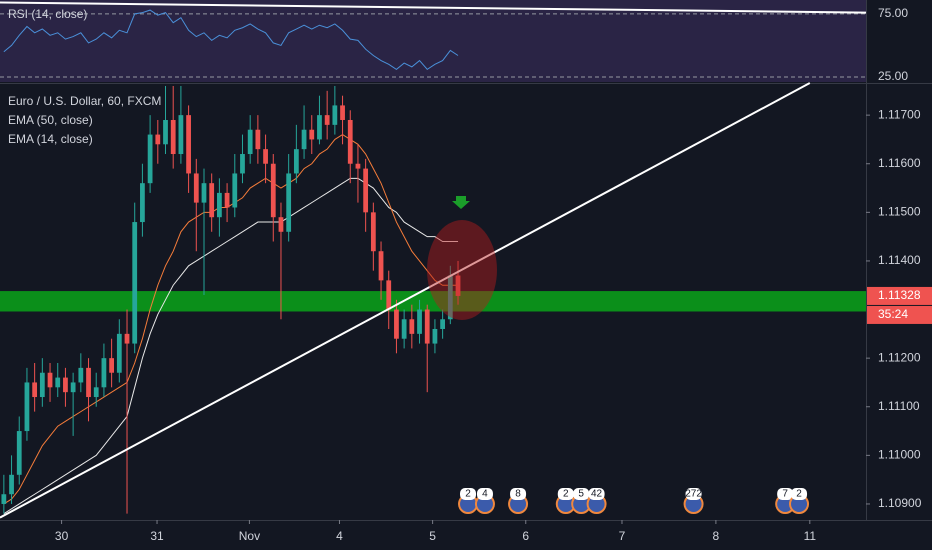 The image size is (932, 550). I want to click on rsi-trendline, so click(433, 7).